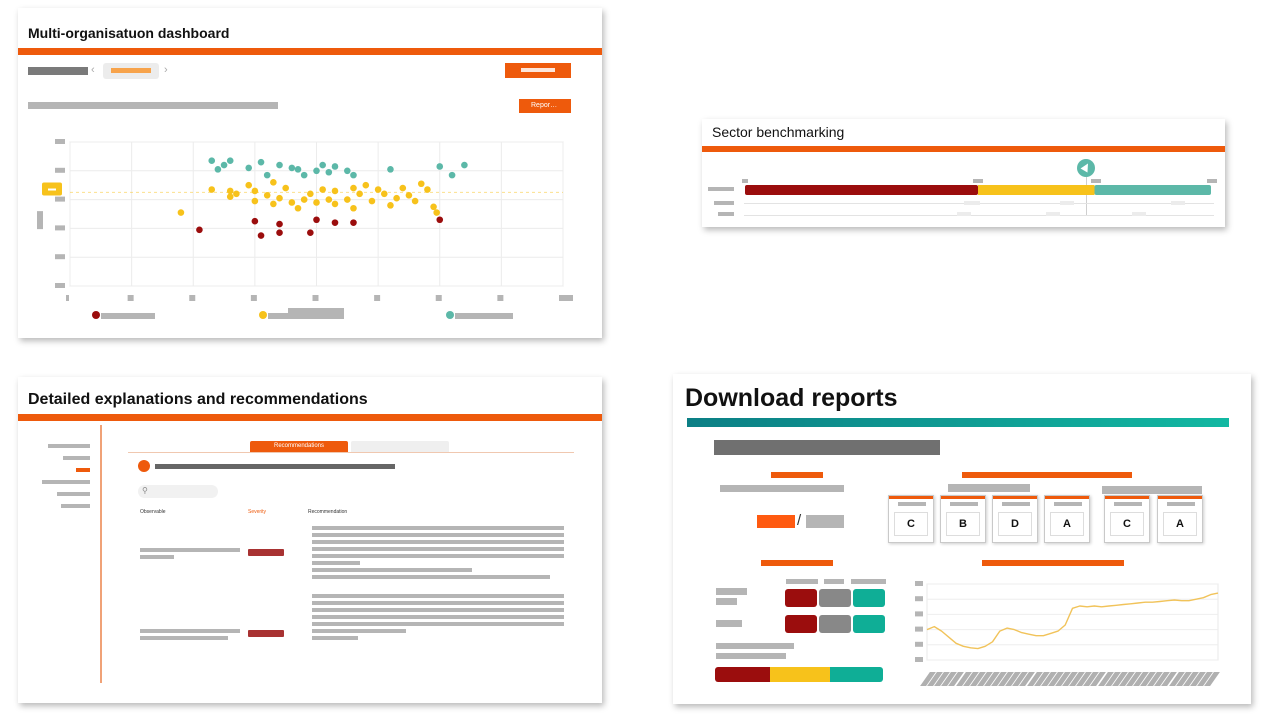  What do you see at coordinates (310, 417) in the screenshot?
I see `details-title-underline` at bounding box center [310, 417].